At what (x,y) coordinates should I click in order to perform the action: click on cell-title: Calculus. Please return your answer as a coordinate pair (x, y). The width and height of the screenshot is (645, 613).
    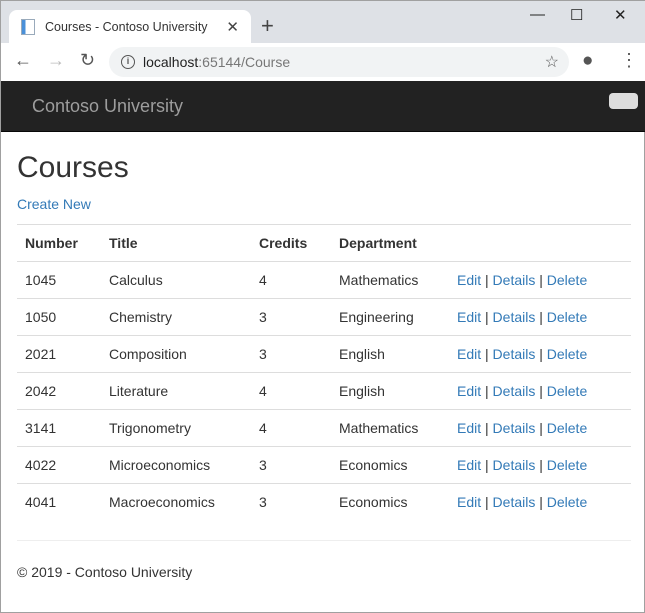
    Looking at the image, I should click on (176, 280).